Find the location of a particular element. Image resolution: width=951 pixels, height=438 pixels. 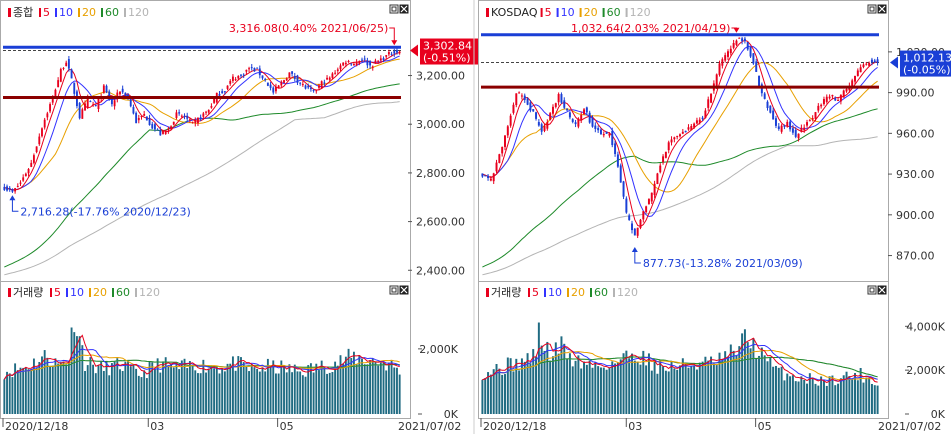

kospi-current-change: (-0.51%) is located at coordinates (447, 58).